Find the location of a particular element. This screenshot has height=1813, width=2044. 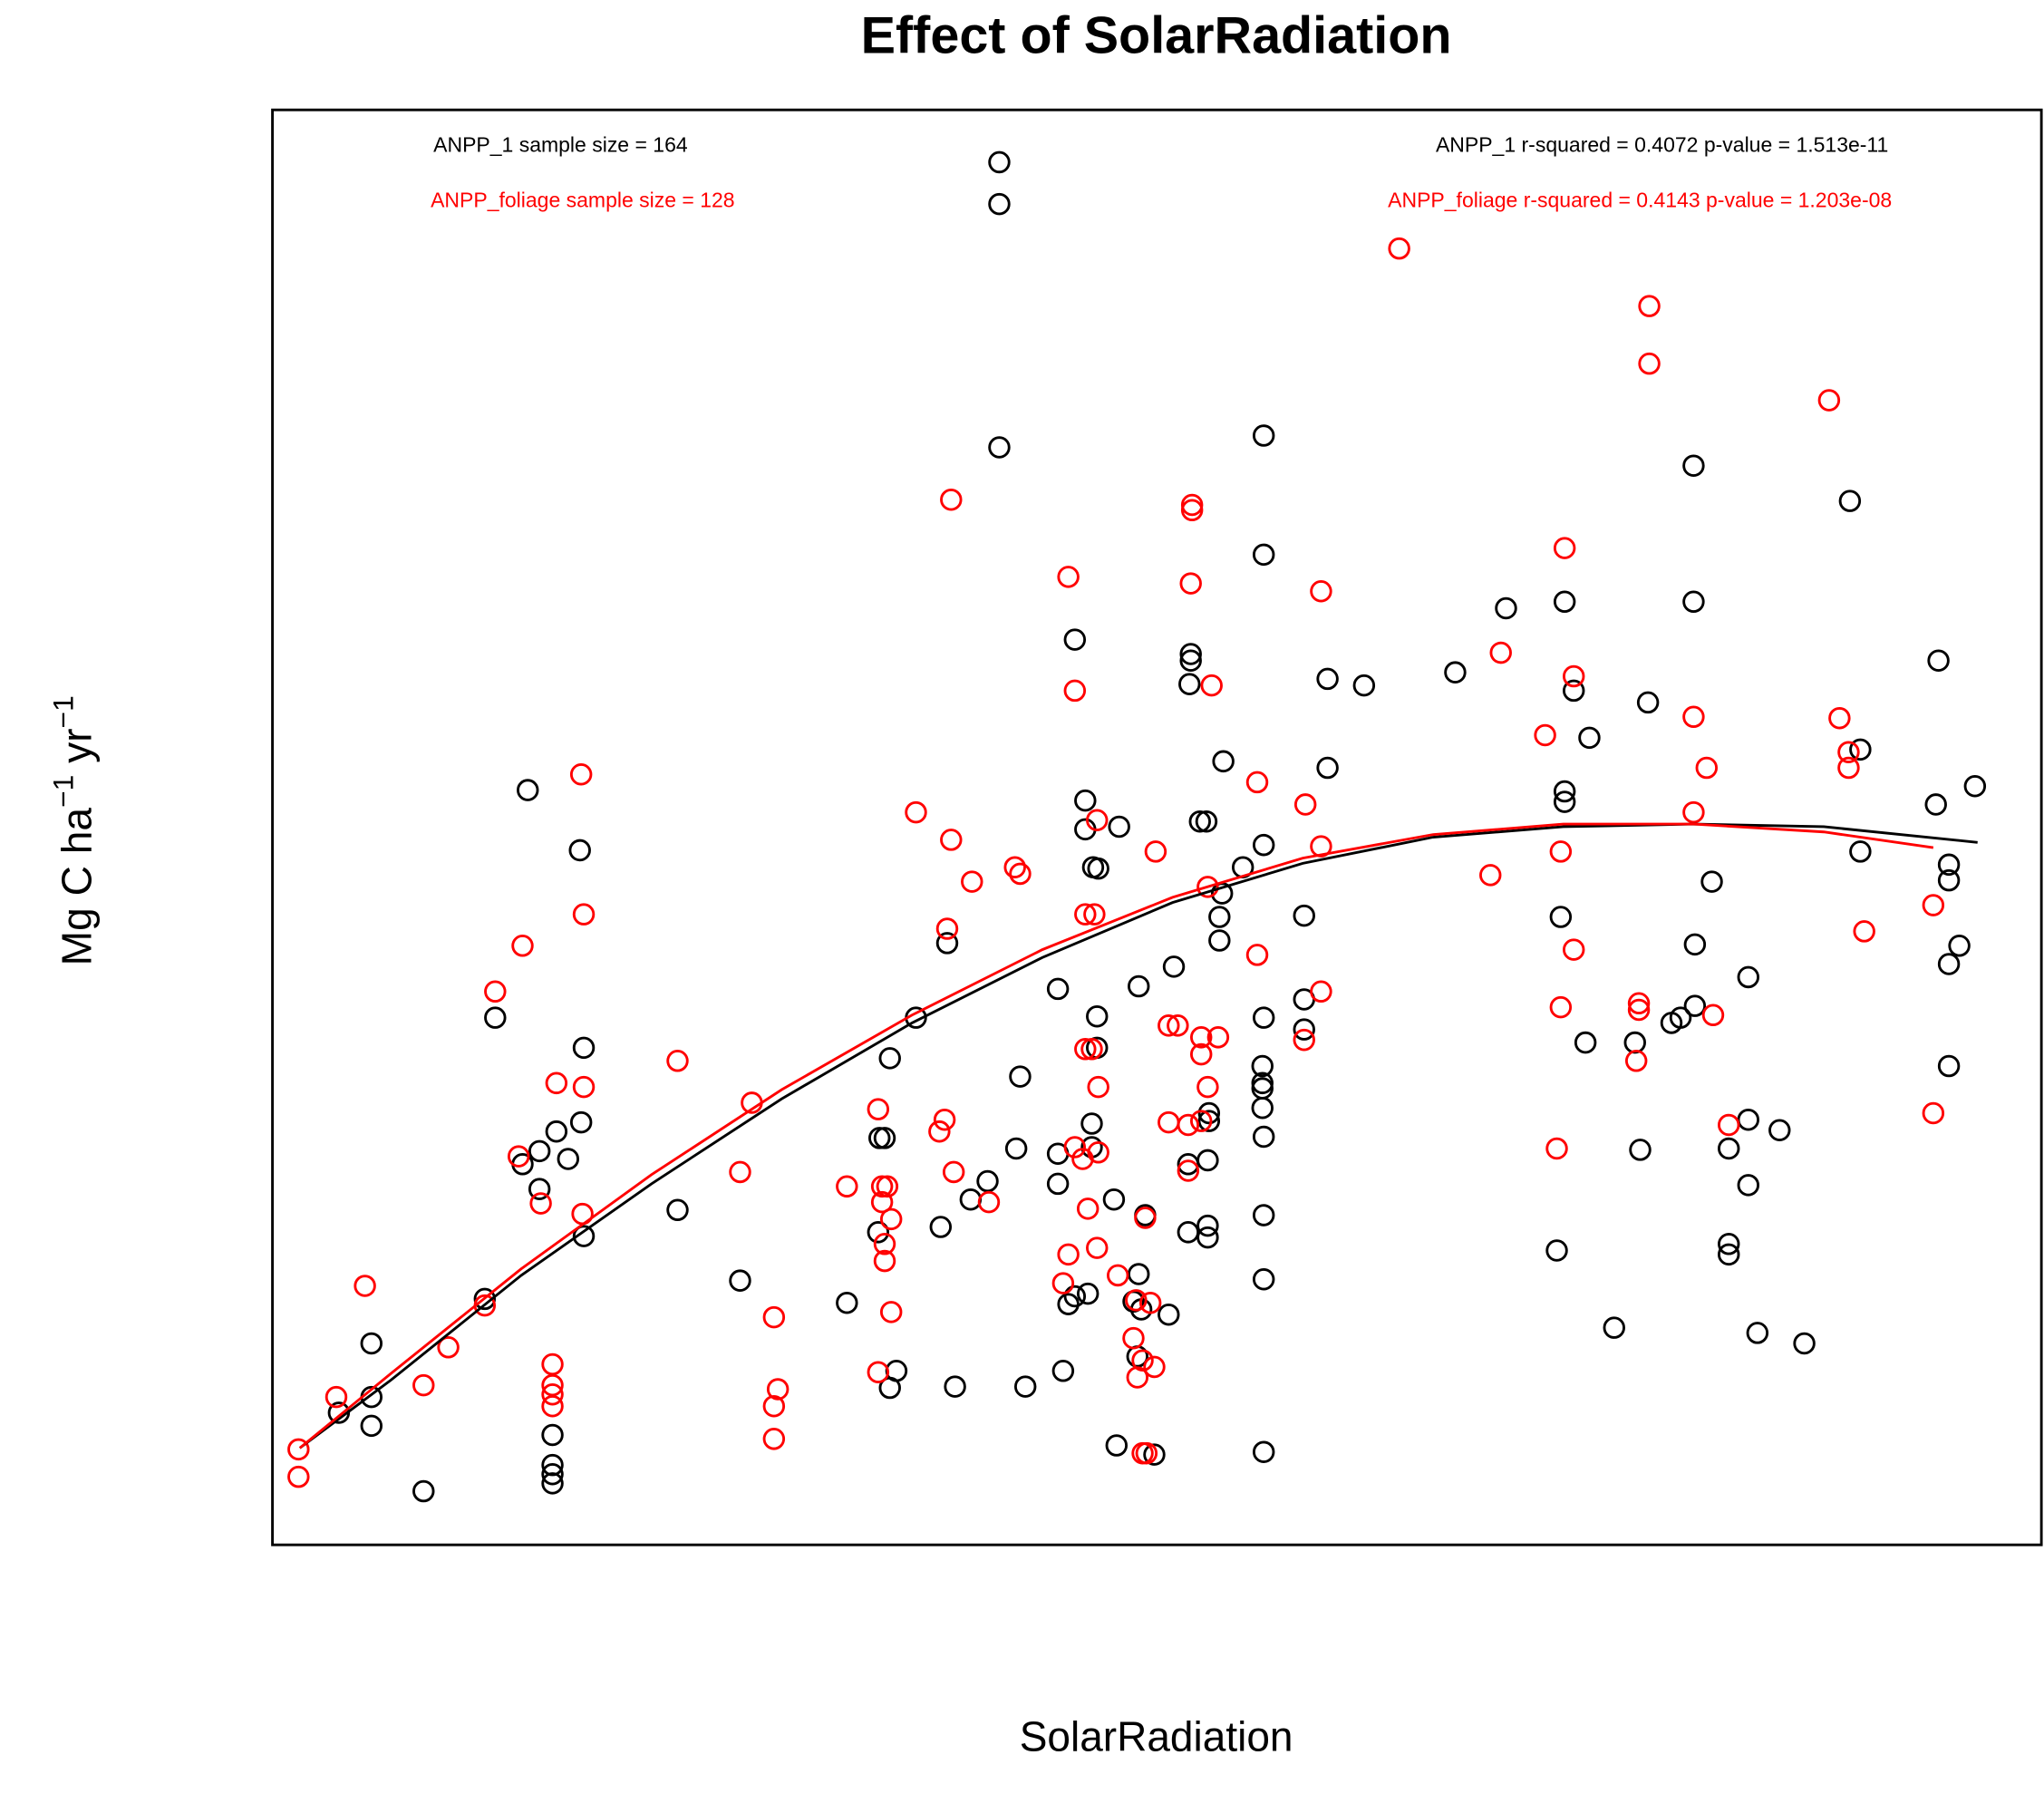

y-label-part: yr is located at coordinates (77, 751).